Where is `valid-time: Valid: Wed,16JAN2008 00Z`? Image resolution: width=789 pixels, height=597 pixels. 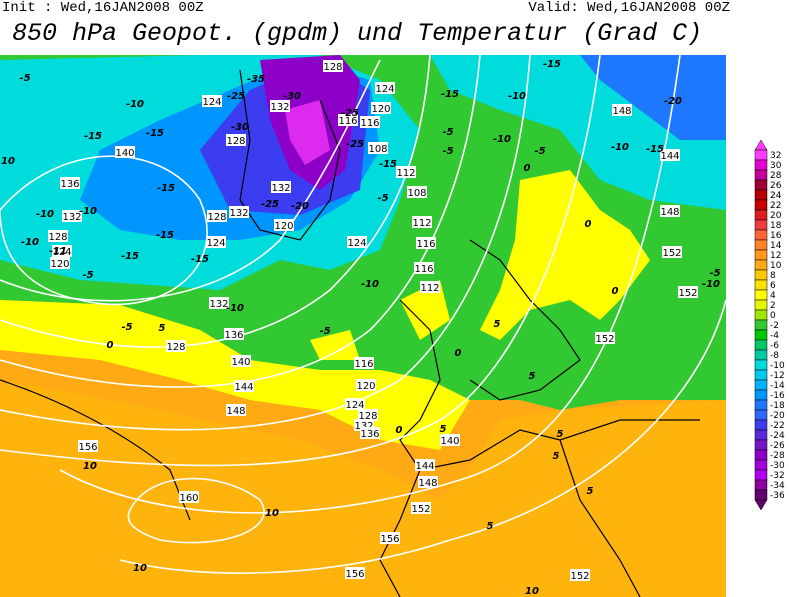
valid-time: Valid: Wed,16JAN2008 00Z is located at coordinates (629, 8).